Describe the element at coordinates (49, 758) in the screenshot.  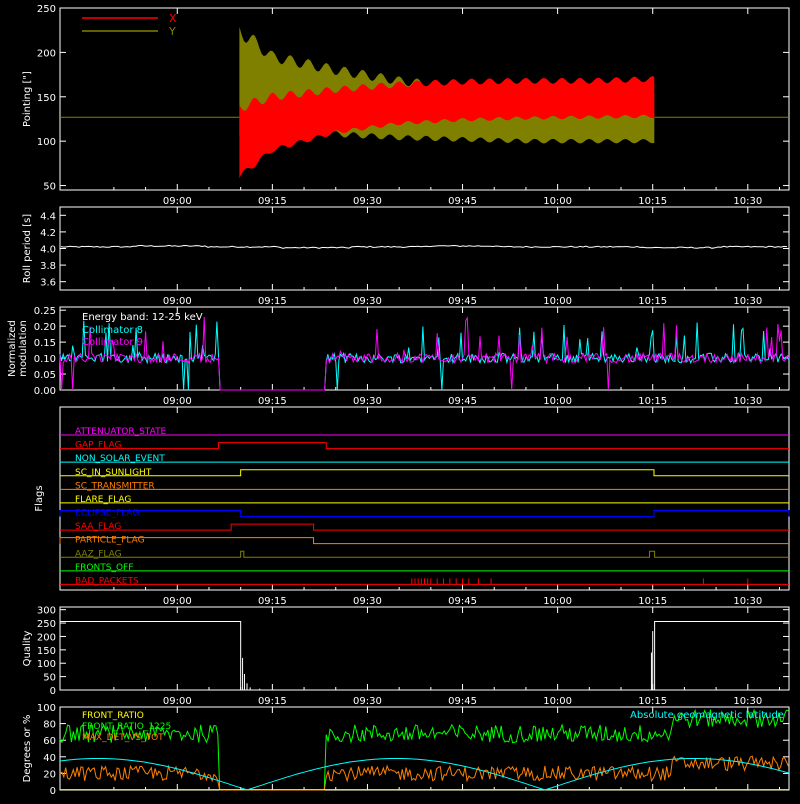
I see `y-tick-label: 40` at that location.